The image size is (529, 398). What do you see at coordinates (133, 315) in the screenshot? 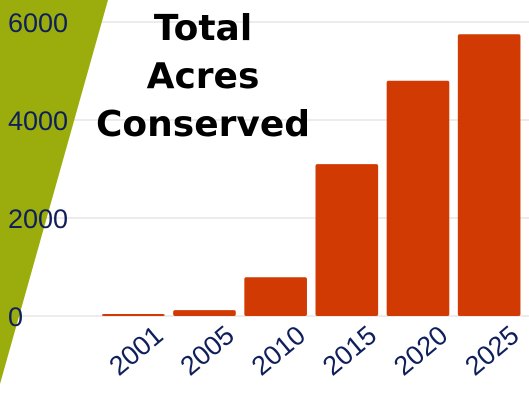
I see `bar-2001` at bounding box center [133, 315].